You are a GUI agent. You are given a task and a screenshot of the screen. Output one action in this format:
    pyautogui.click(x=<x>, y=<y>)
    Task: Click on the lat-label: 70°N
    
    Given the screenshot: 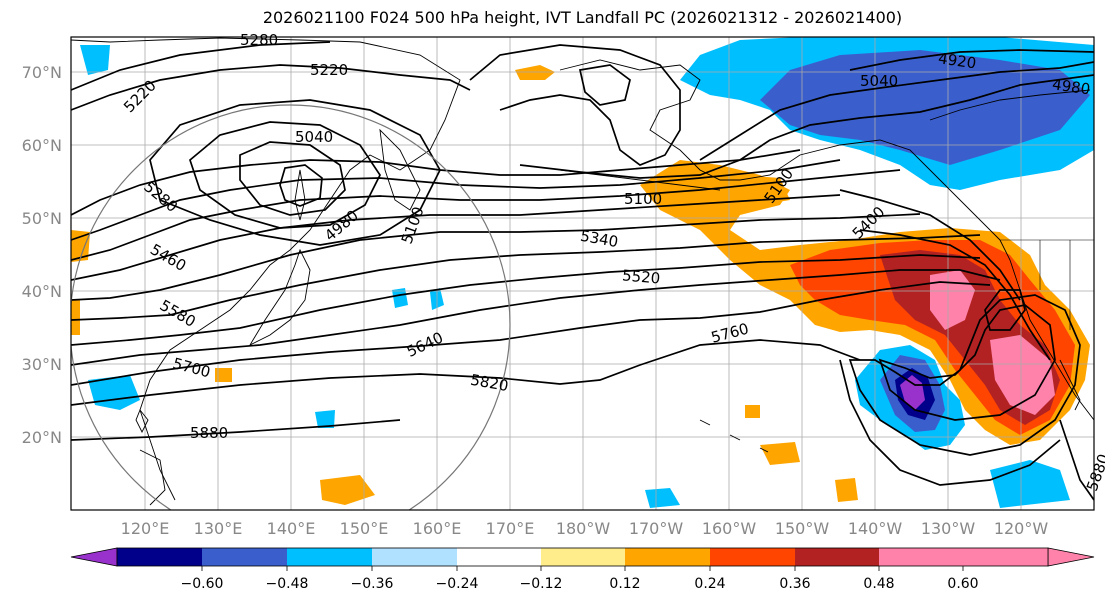 What is the action you would take?
    pyautogui.click(x=42, y=72)
    